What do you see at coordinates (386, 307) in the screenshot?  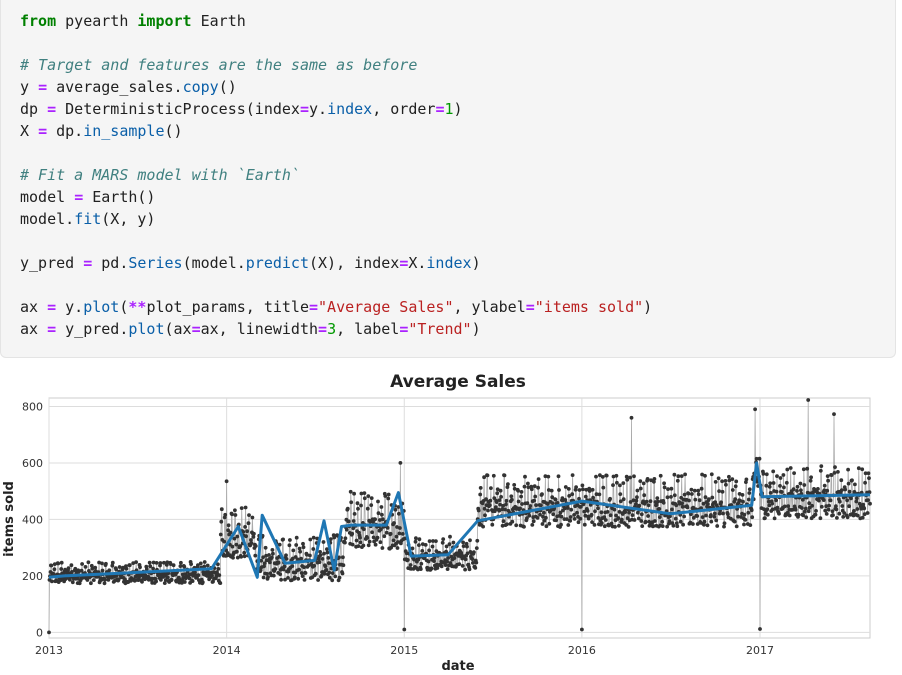 I see `code-token: "Average Sales"` at bounding box center [386, 307].